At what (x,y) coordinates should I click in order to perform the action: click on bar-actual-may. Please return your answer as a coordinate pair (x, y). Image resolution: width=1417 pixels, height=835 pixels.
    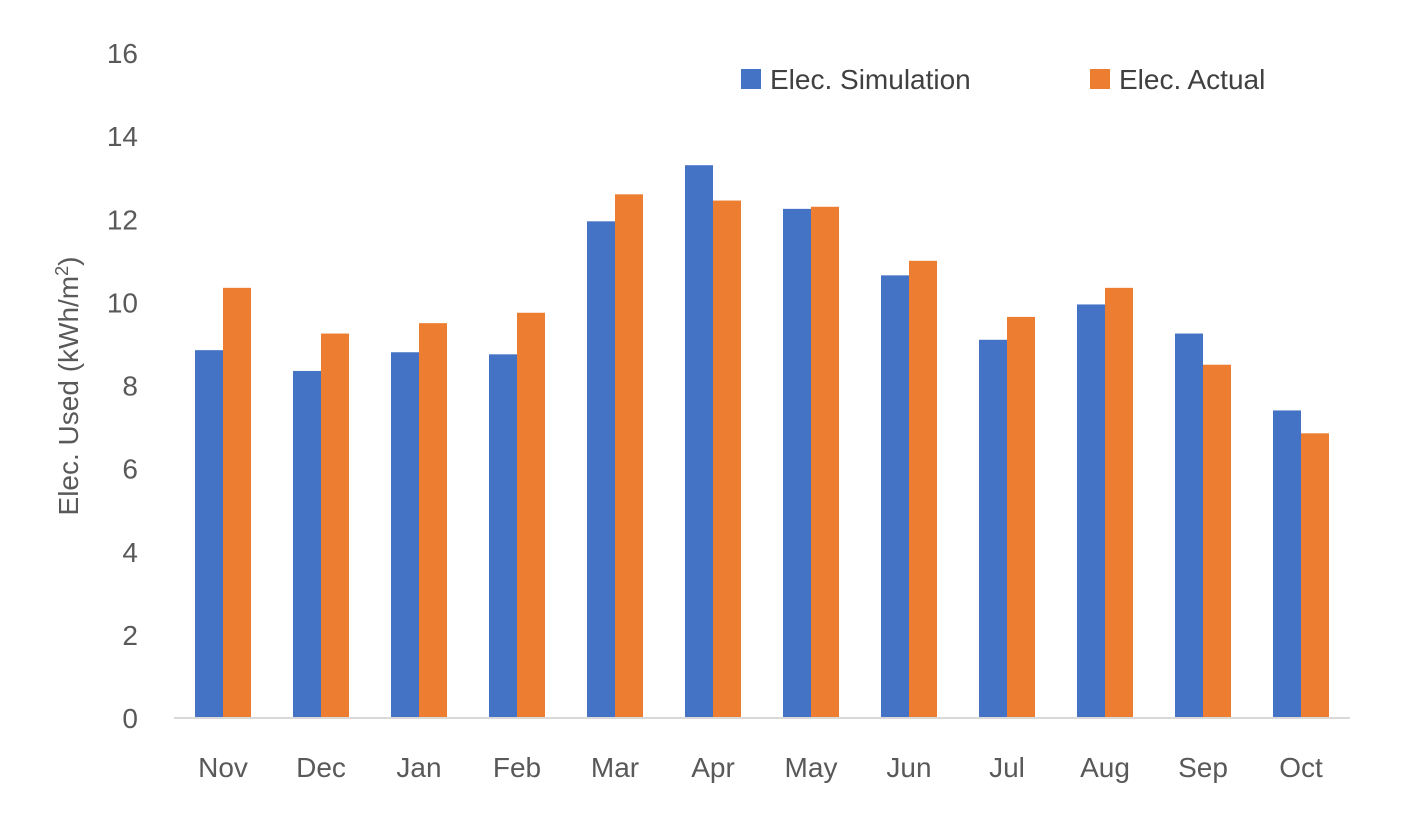
    Looking at the image, I should click on (825, 462).